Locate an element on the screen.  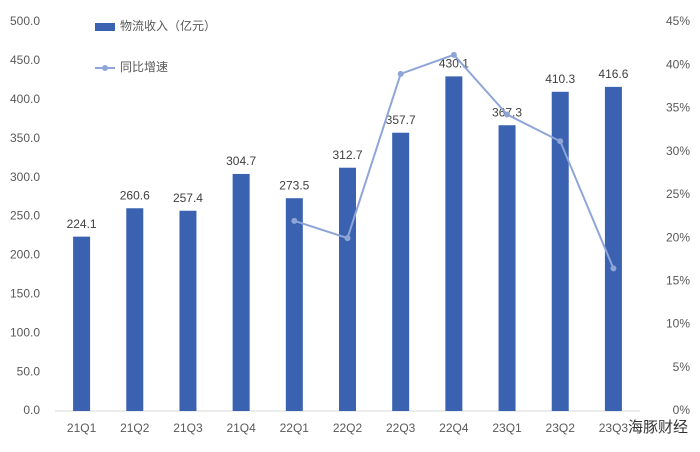
y2-tick-label: 40% is located at coordinates (678, 64).